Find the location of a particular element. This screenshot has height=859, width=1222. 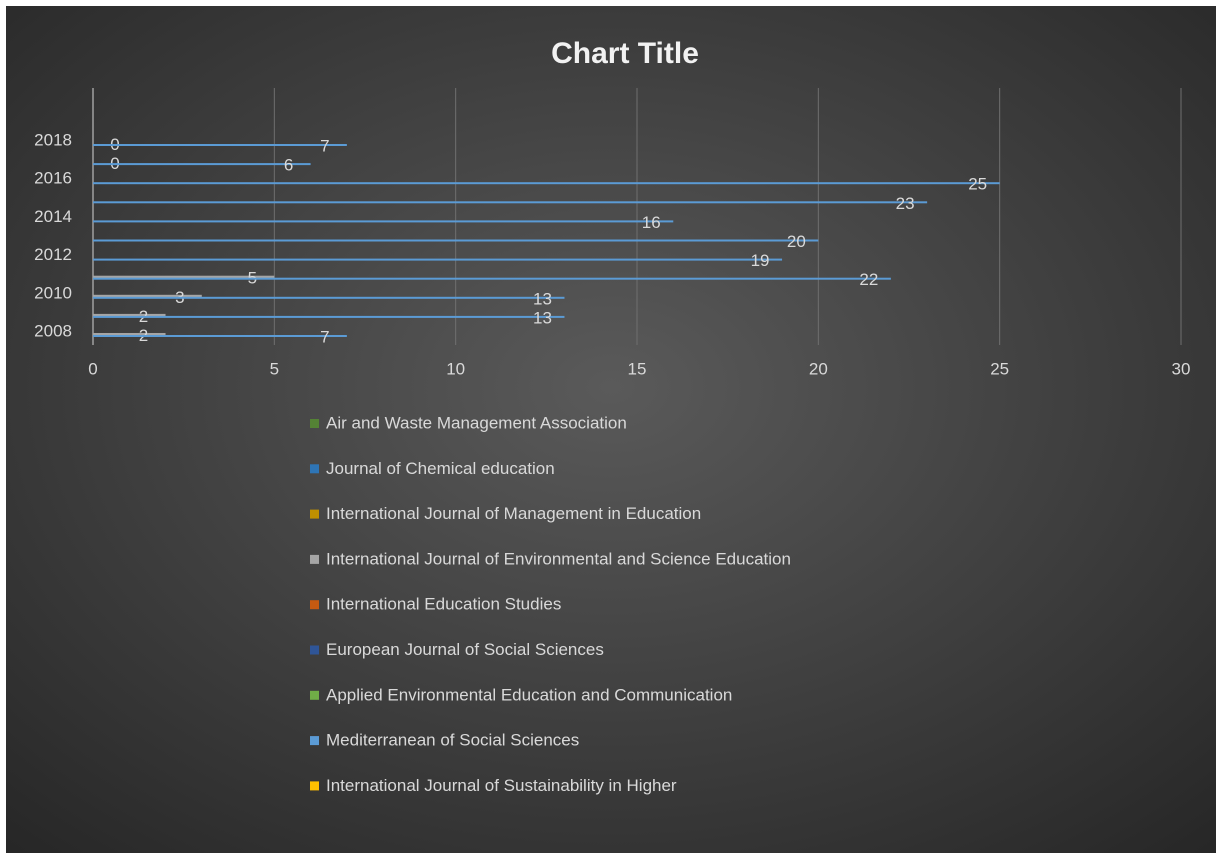

x-tick-label: 25 is located at coordinates (999, 368).